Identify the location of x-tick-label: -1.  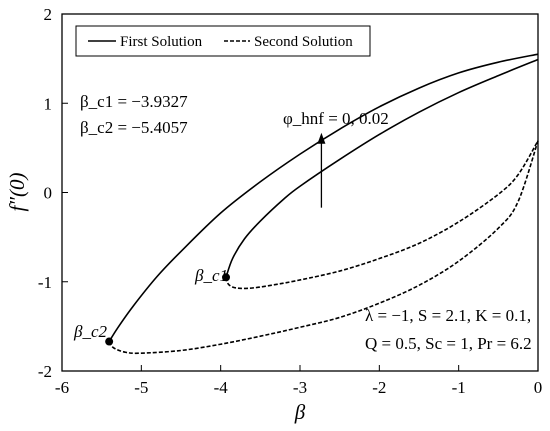
(459, 387).